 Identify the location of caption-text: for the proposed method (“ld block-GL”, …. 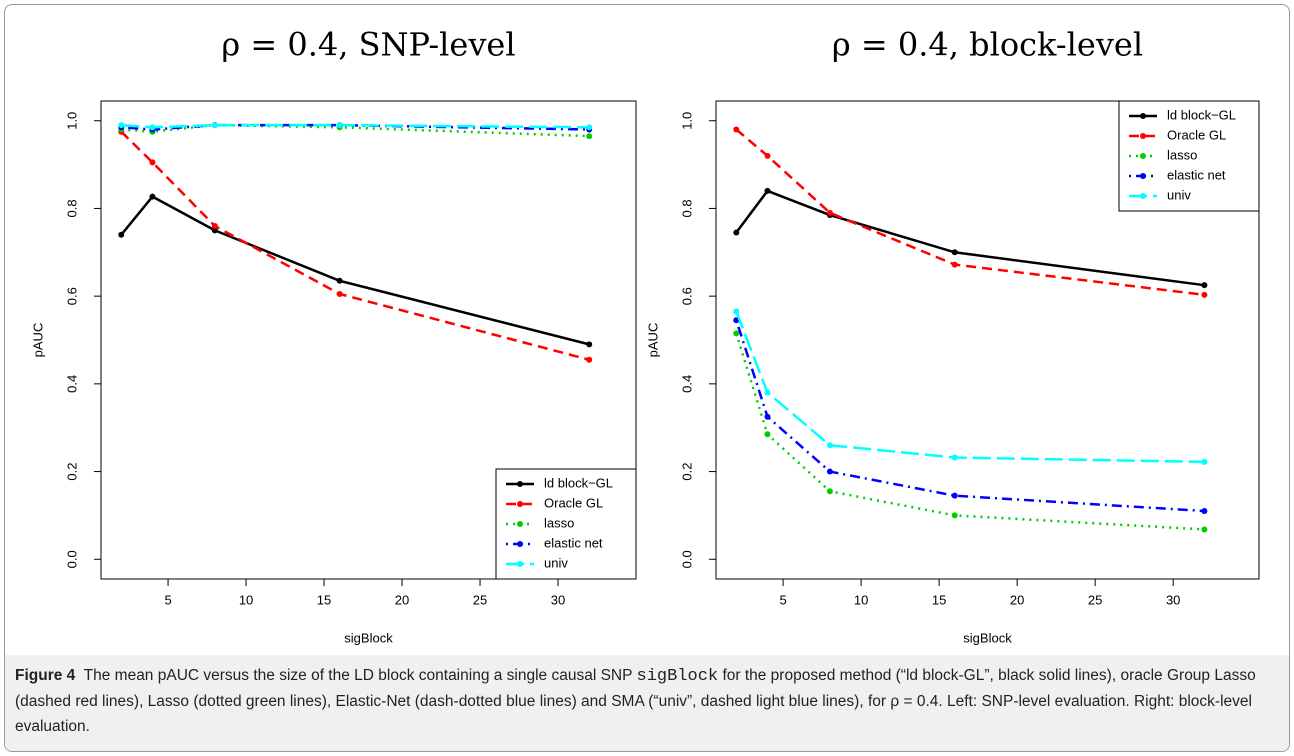
(635, 701).